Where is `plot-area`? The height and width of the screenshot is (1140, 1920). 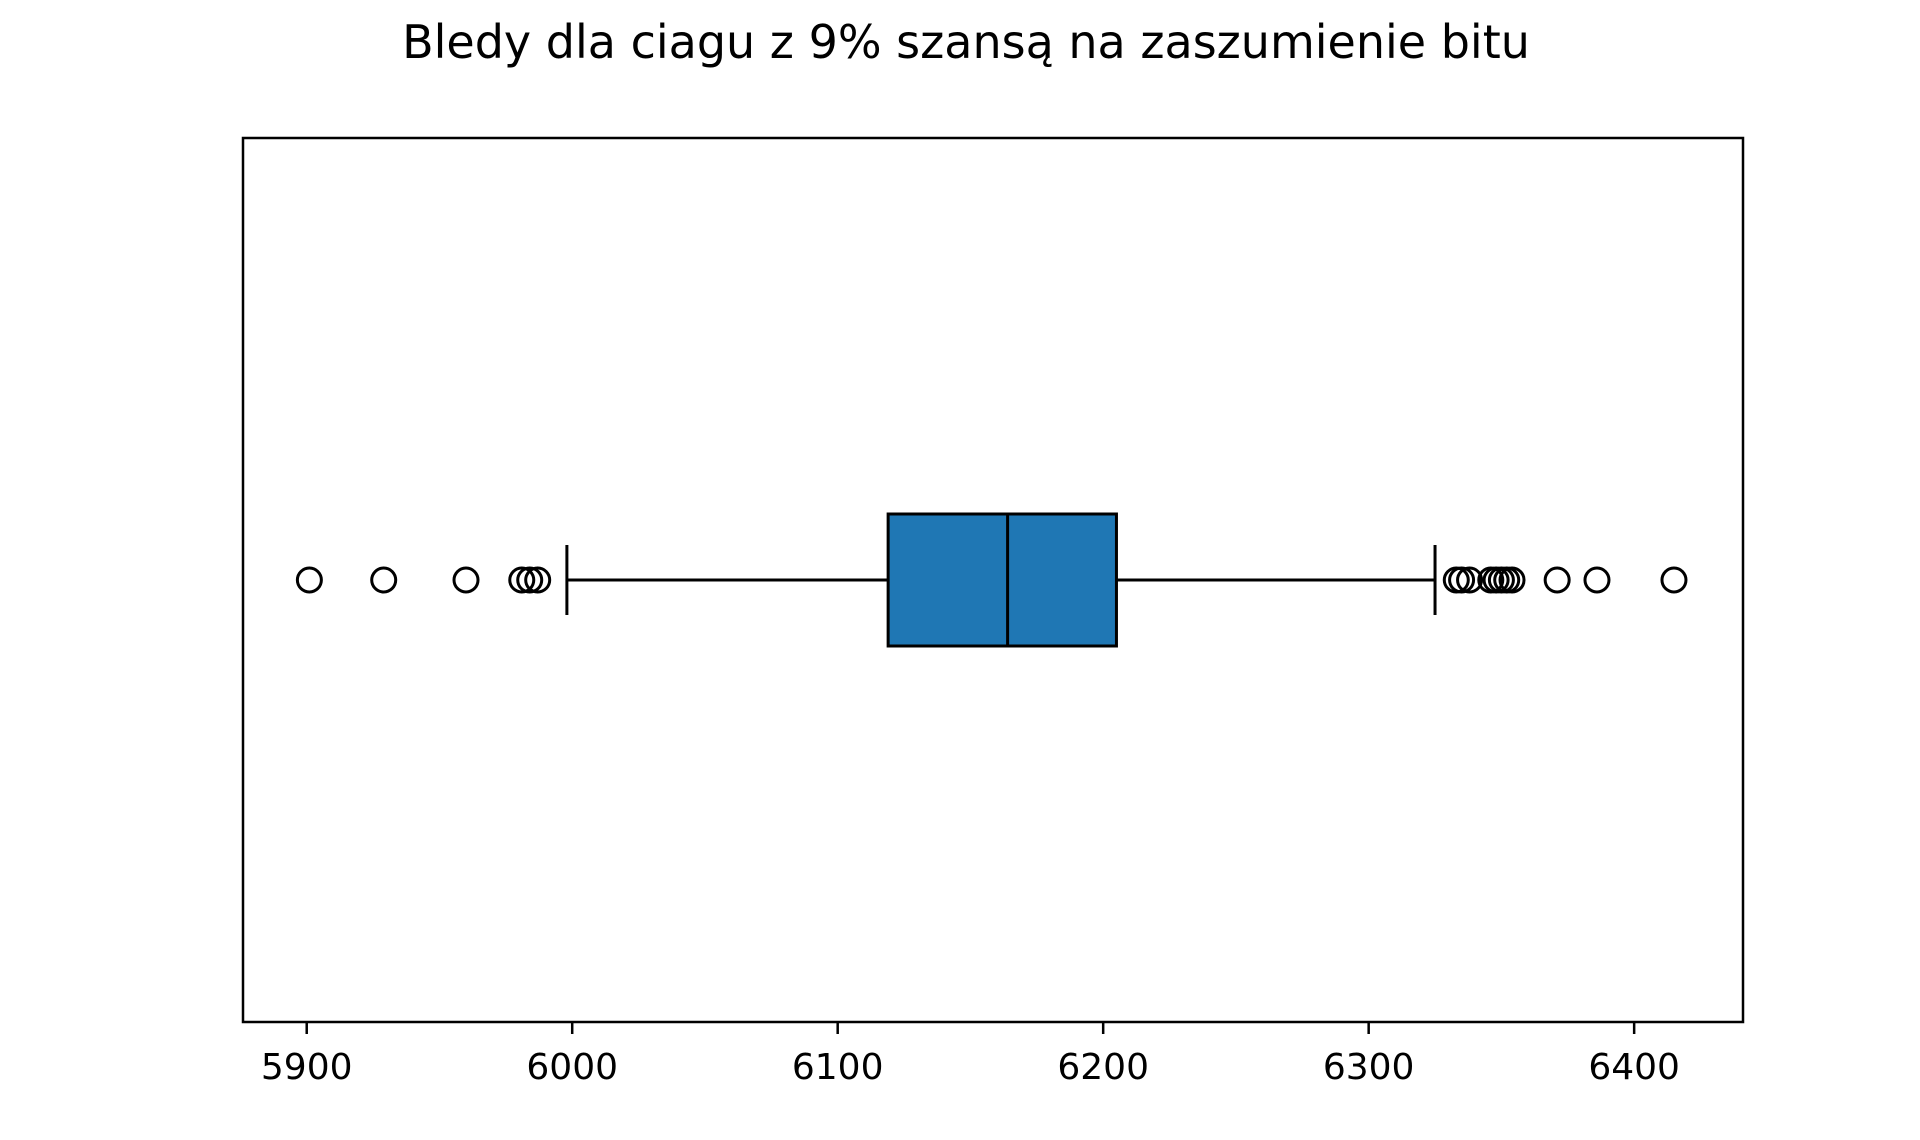
plot-area is located at coordinates (991, 580).